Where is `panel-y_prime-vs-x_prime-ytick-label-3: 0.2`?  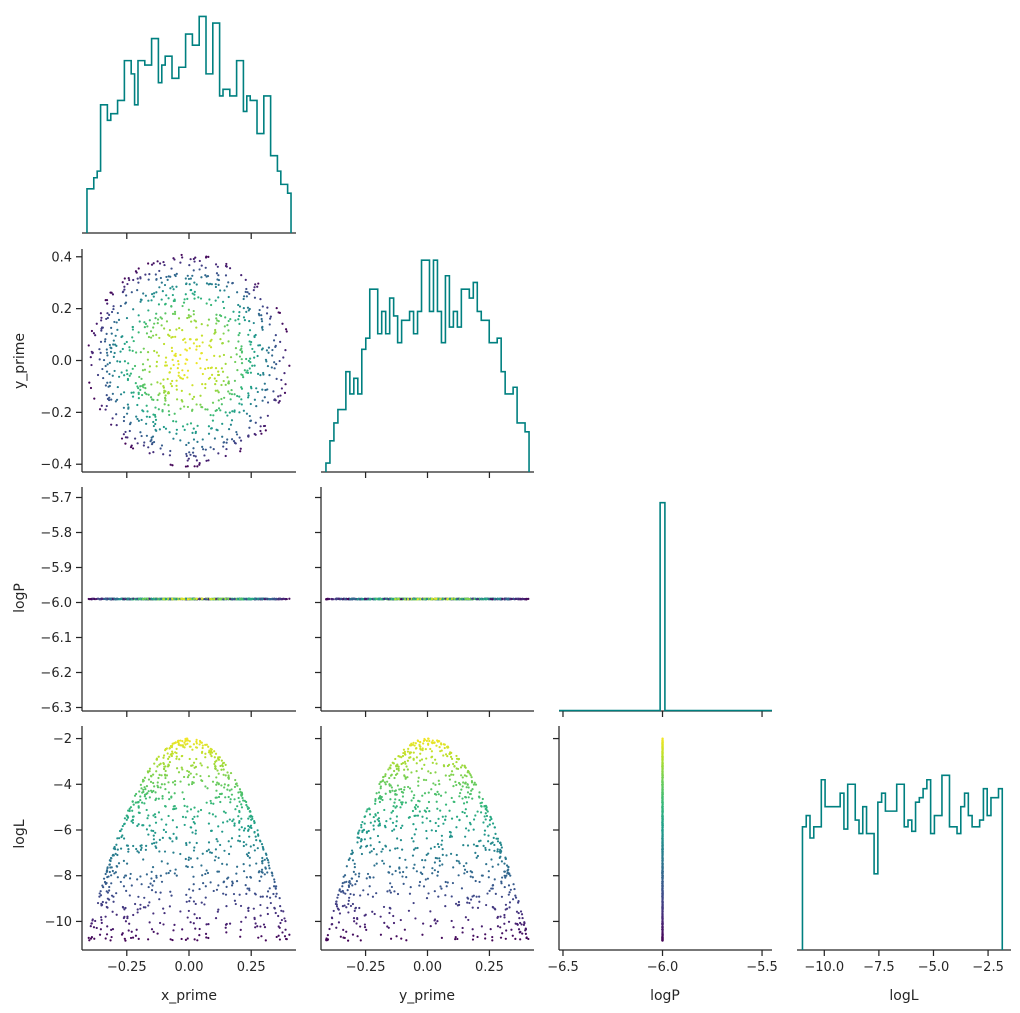
panel-y_prime-vs-x_prime-ytick-label-3: 0.2 is located at coordinates (61, 309).